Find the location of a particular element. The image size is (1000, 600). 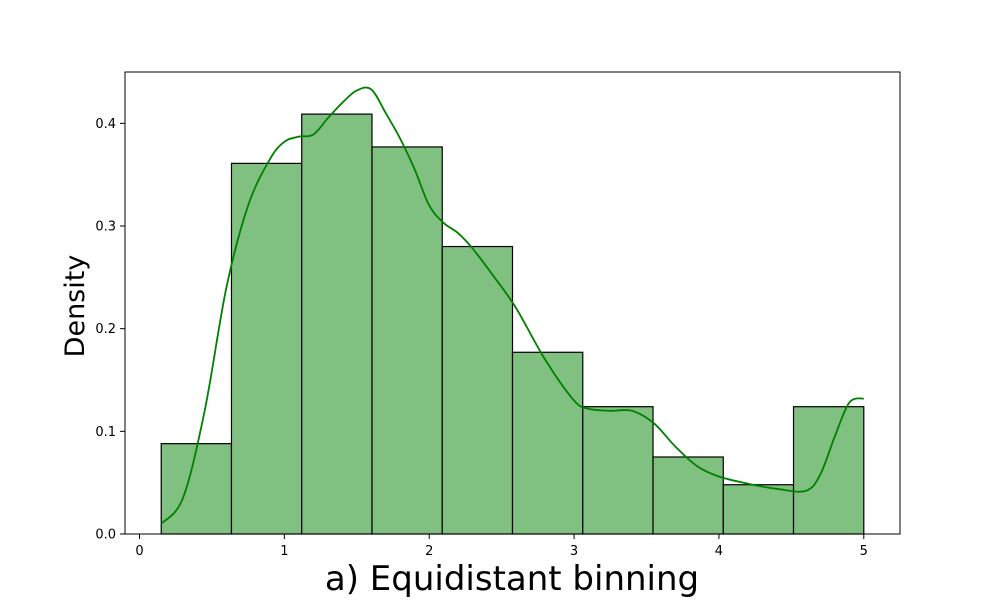

y-tick-label: 0.1 is located at coordinates (105, 432).